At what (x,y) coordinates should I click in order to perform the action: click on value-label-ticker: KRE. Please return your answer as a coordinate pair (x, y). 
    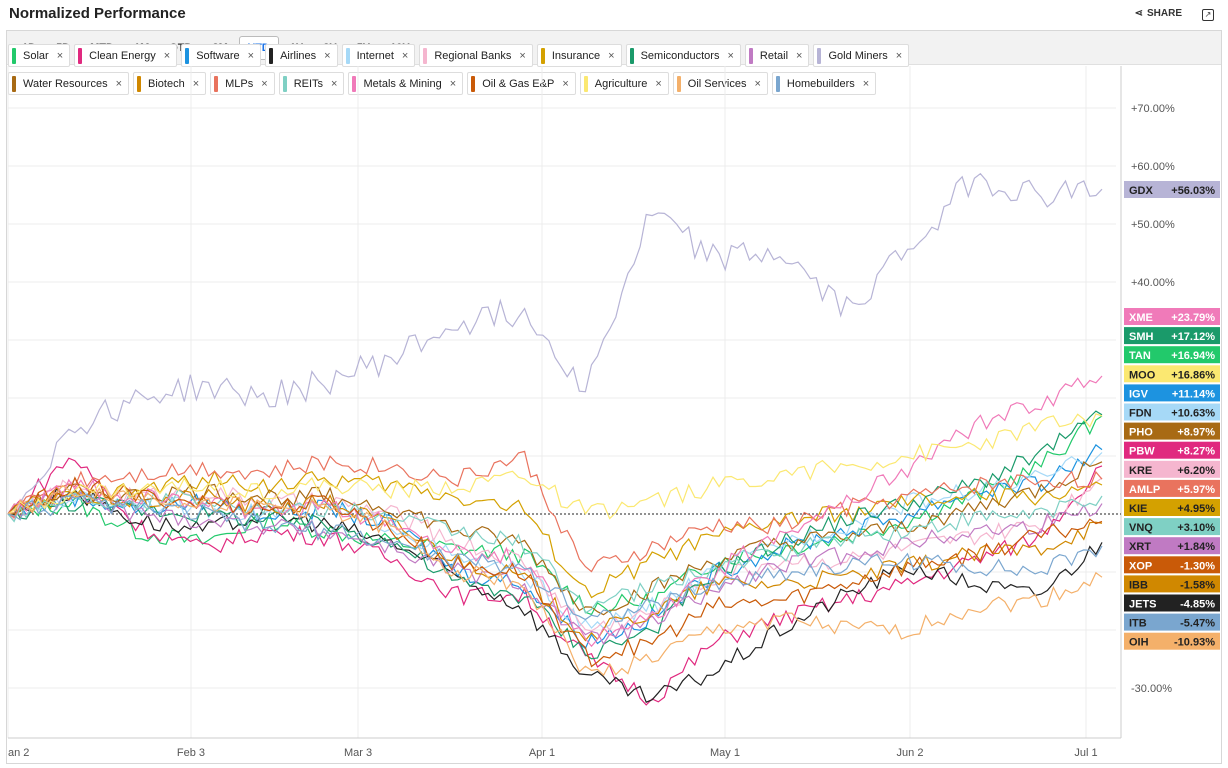
    Looking at the image, I should click on (1140, 471).